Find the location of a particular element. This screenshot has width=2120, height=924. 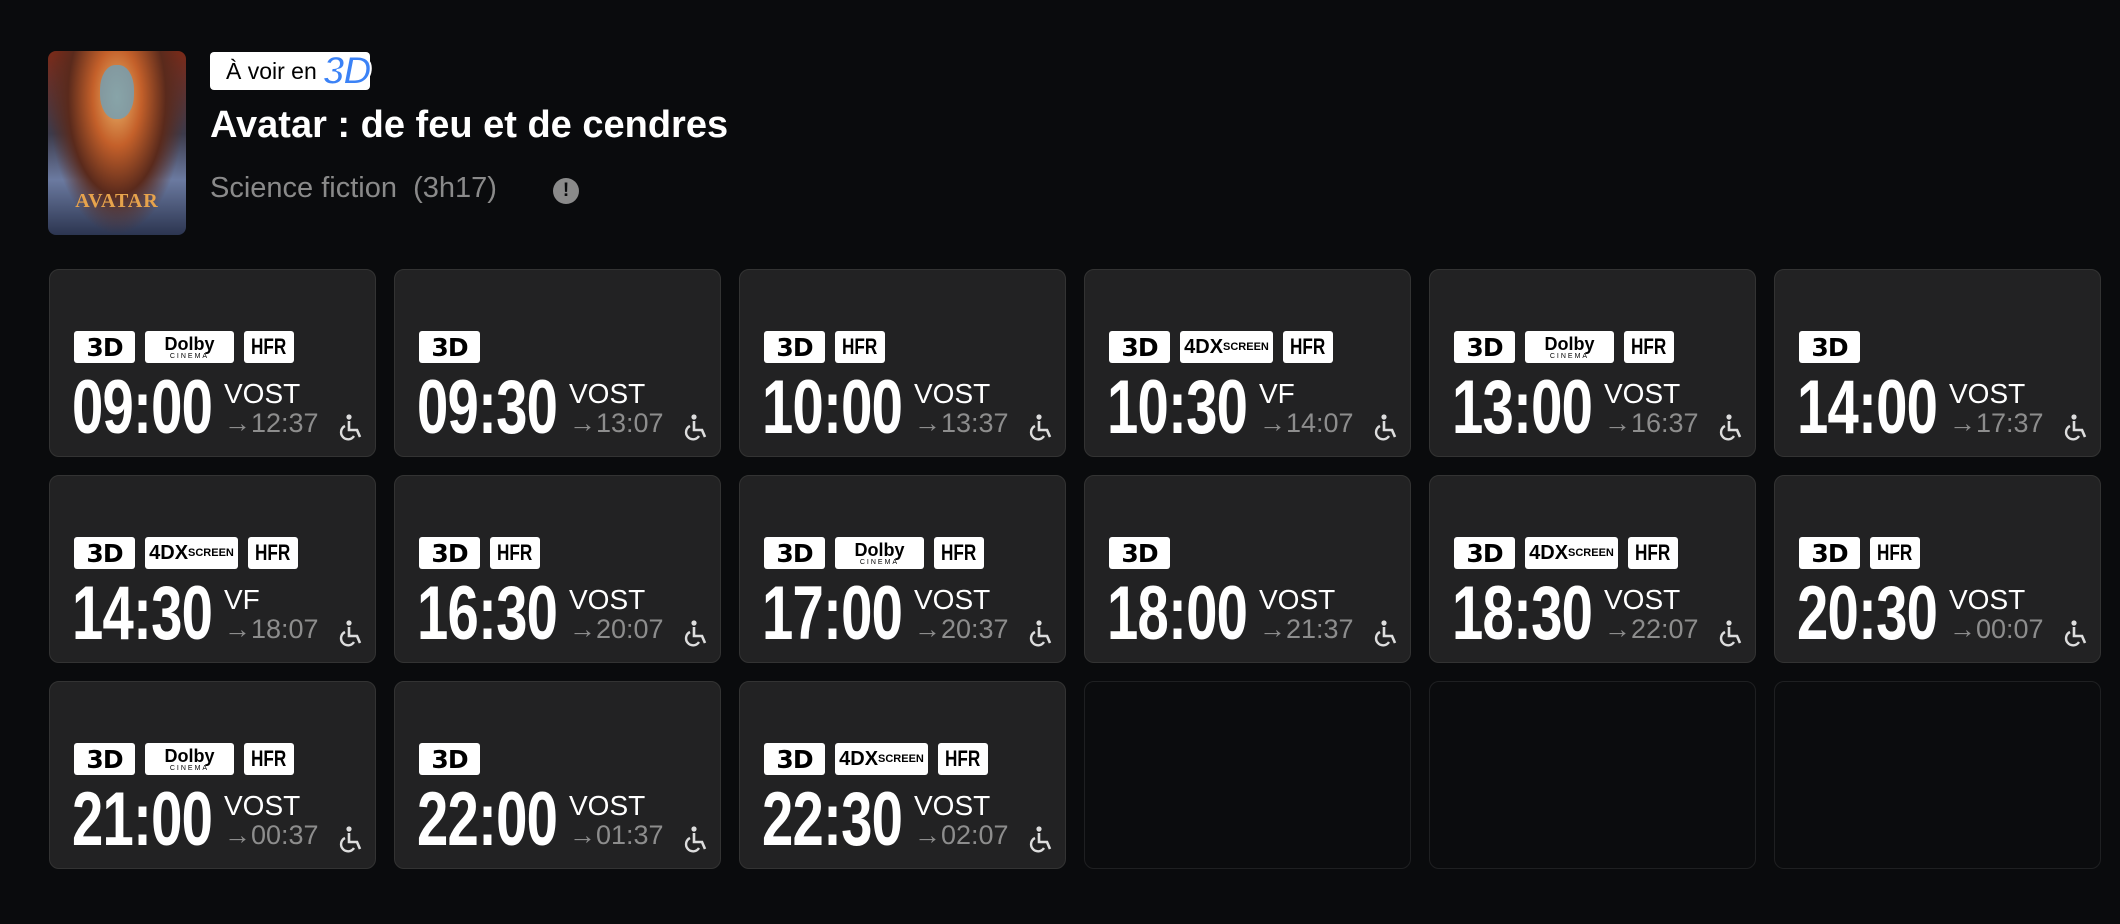

showtime-end: →22:07 is located at coordinates (1651, 629).